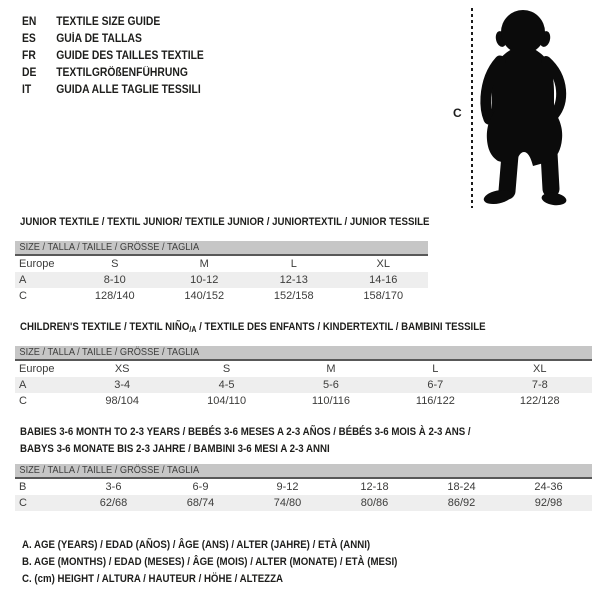  I want to click on table-row: C 98/104 104/110 110/116 116/122 122/128, so click(303, 401).